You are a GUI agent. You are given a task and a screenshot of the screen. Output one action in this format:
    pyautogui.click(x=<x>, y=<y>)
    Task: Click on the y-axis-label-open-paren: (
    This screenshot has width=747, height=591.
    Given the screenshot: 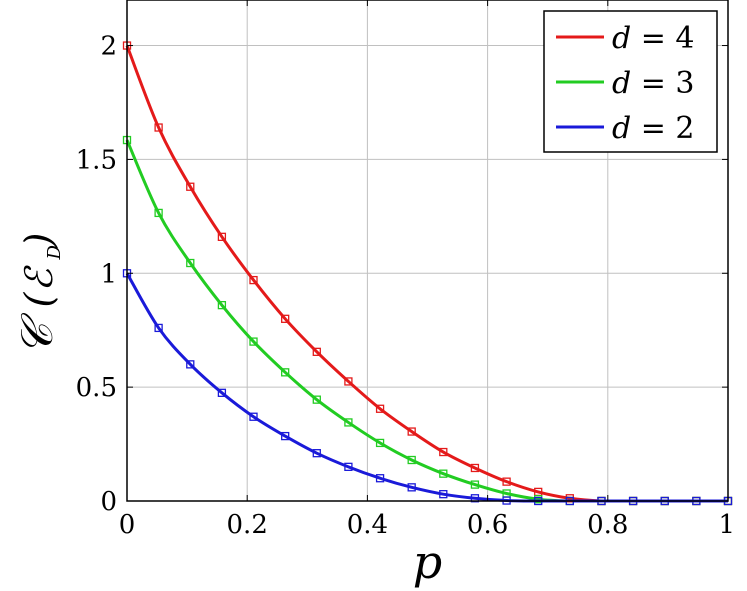 What is the action you would take?
    pyautogui.click(x=39, y=300)
    